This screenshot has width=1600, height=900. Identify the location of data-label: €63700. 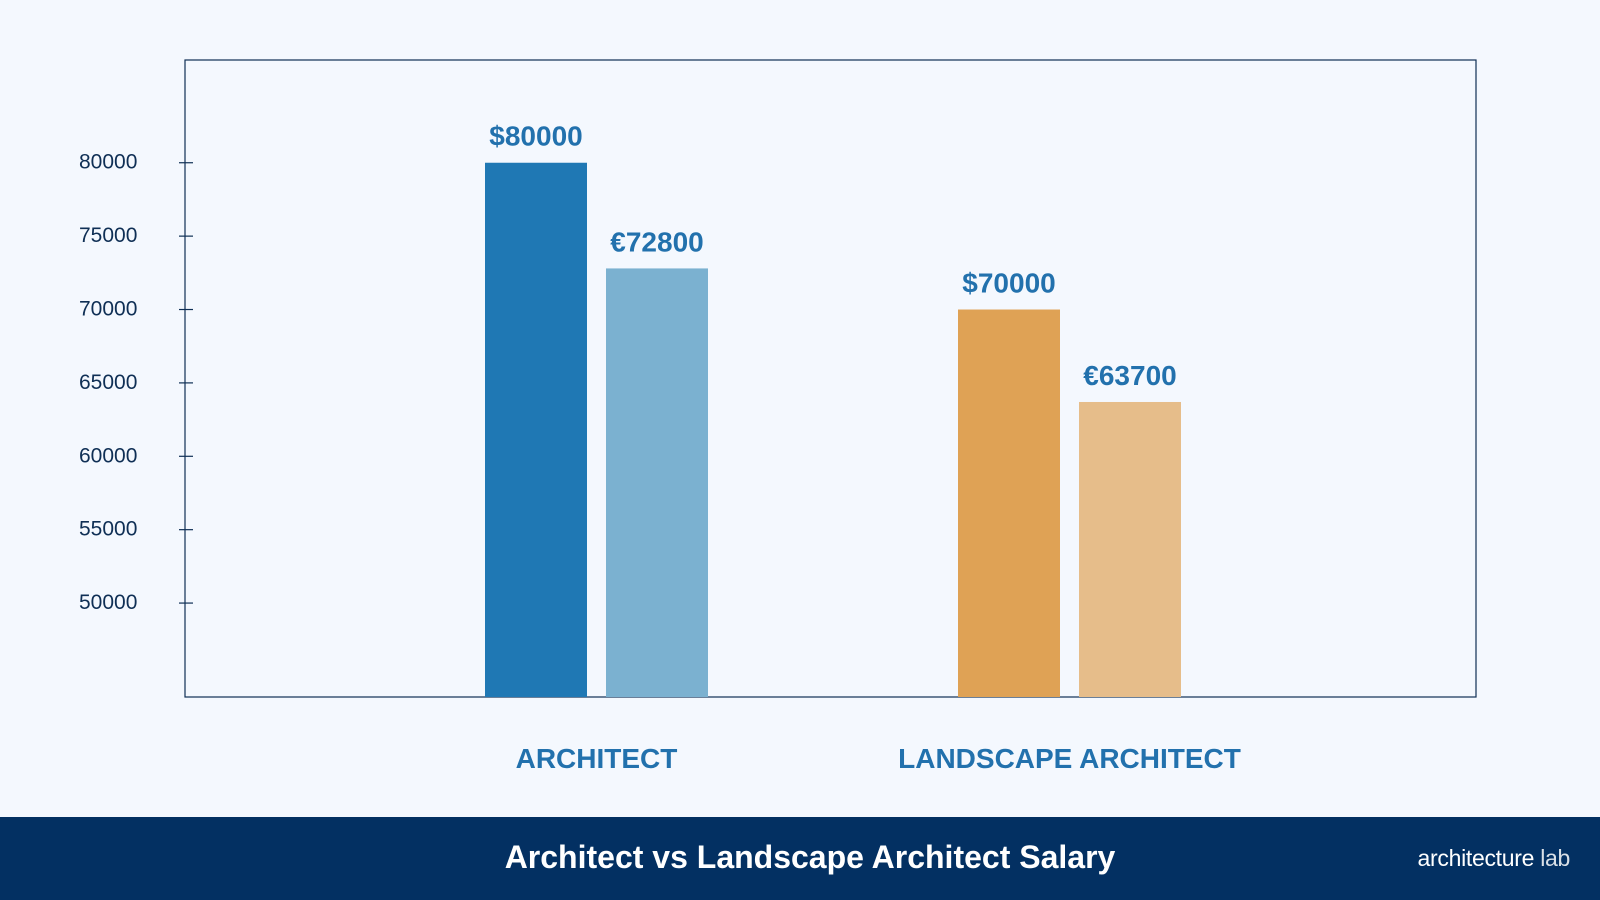
(1129, 375).